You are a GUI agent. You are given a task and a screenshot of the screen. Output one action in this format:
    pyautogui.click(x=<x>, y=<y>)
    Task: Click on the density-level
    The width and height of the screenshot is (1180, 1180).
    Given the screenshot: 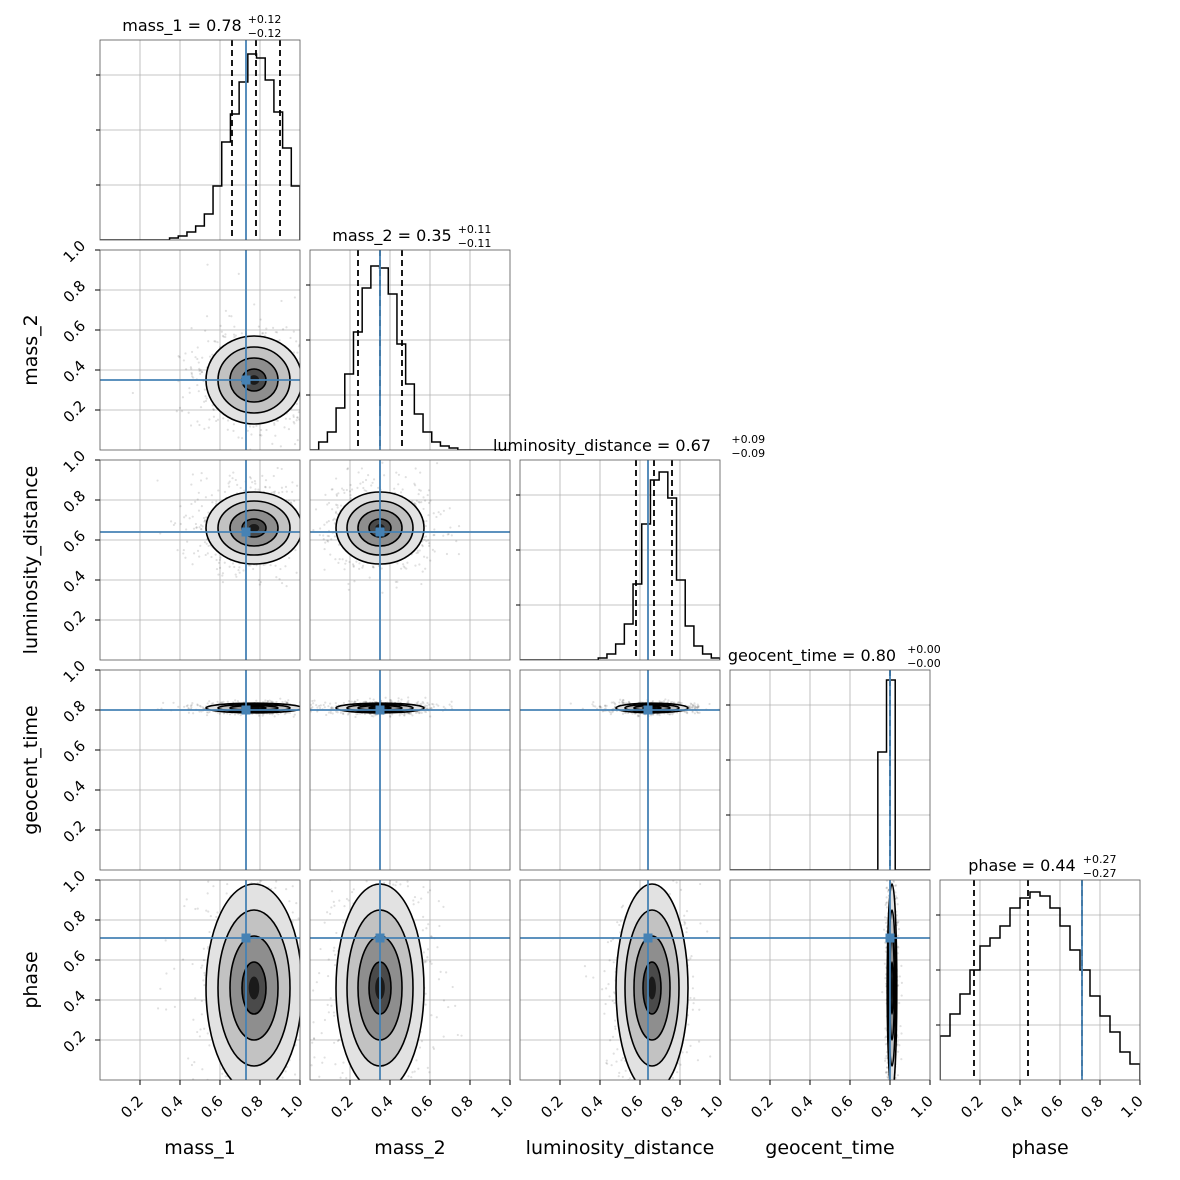 What is the action you would take?
    pyautogui.click(x=254, y=988)
    